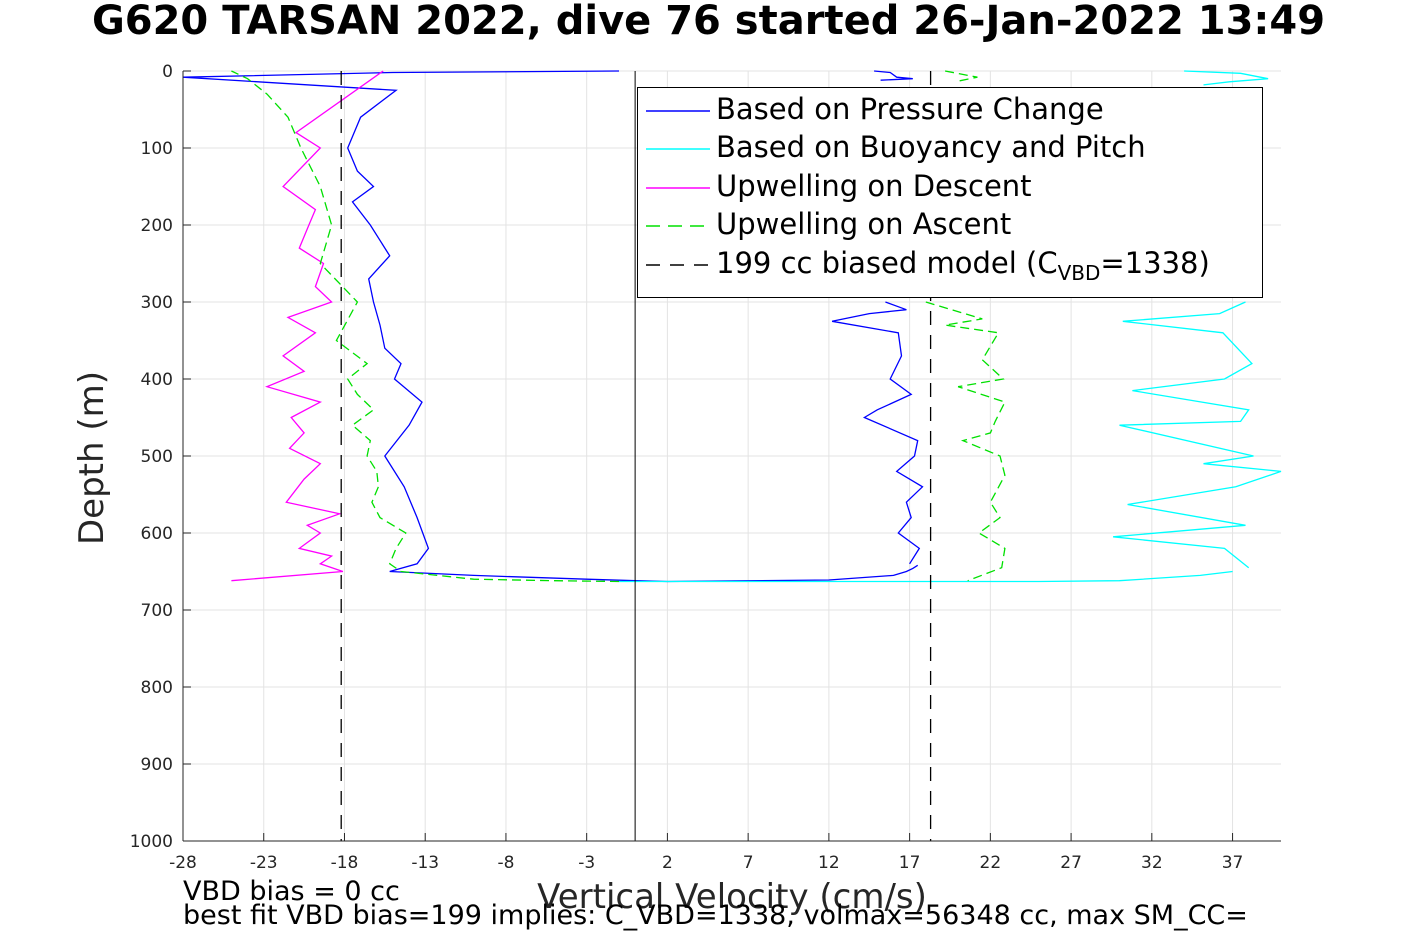 This screenshot has height=945, width=1417. What do you see at coordinates (910, 863) in the screenshot?
I see `x-tick-label: 17` at bounding box center [910, 863].